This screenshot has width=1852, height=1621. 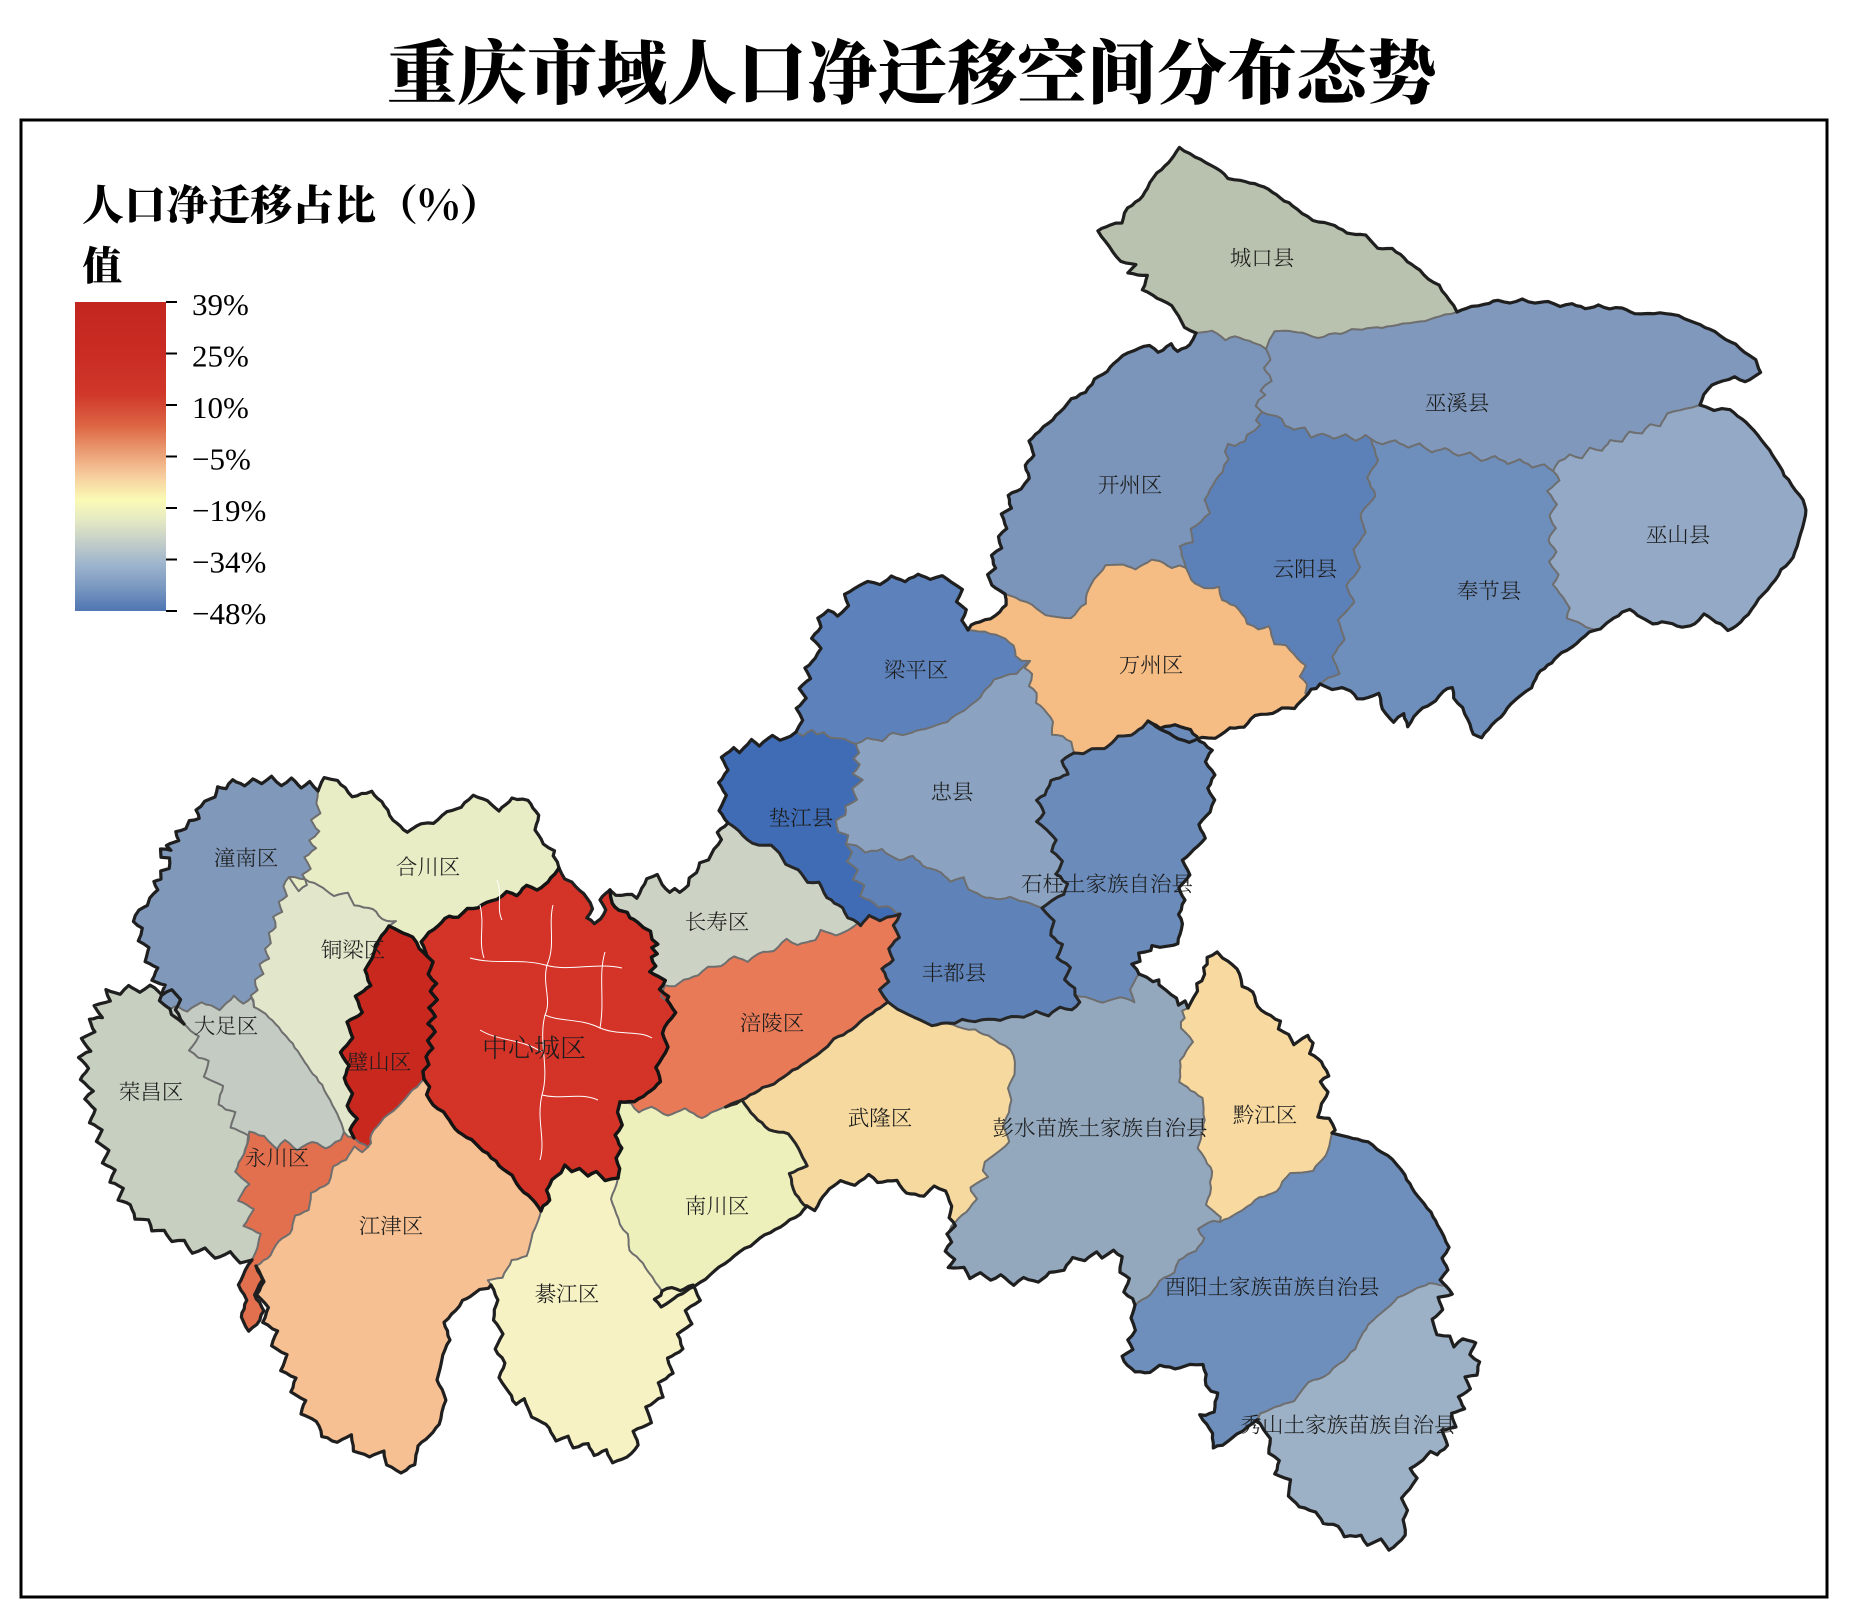 I want to click on svg-text: −34%, so click(x=229, y=562).